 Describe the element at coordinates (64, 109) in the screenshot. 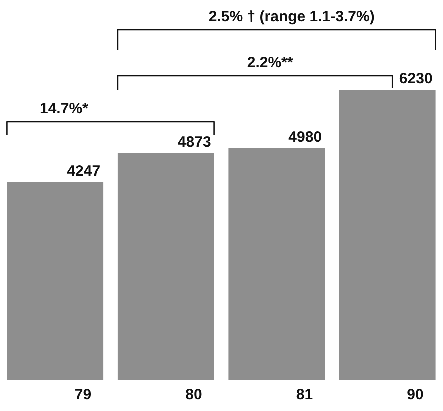

I see `annotation: 14.7%*` at that location.